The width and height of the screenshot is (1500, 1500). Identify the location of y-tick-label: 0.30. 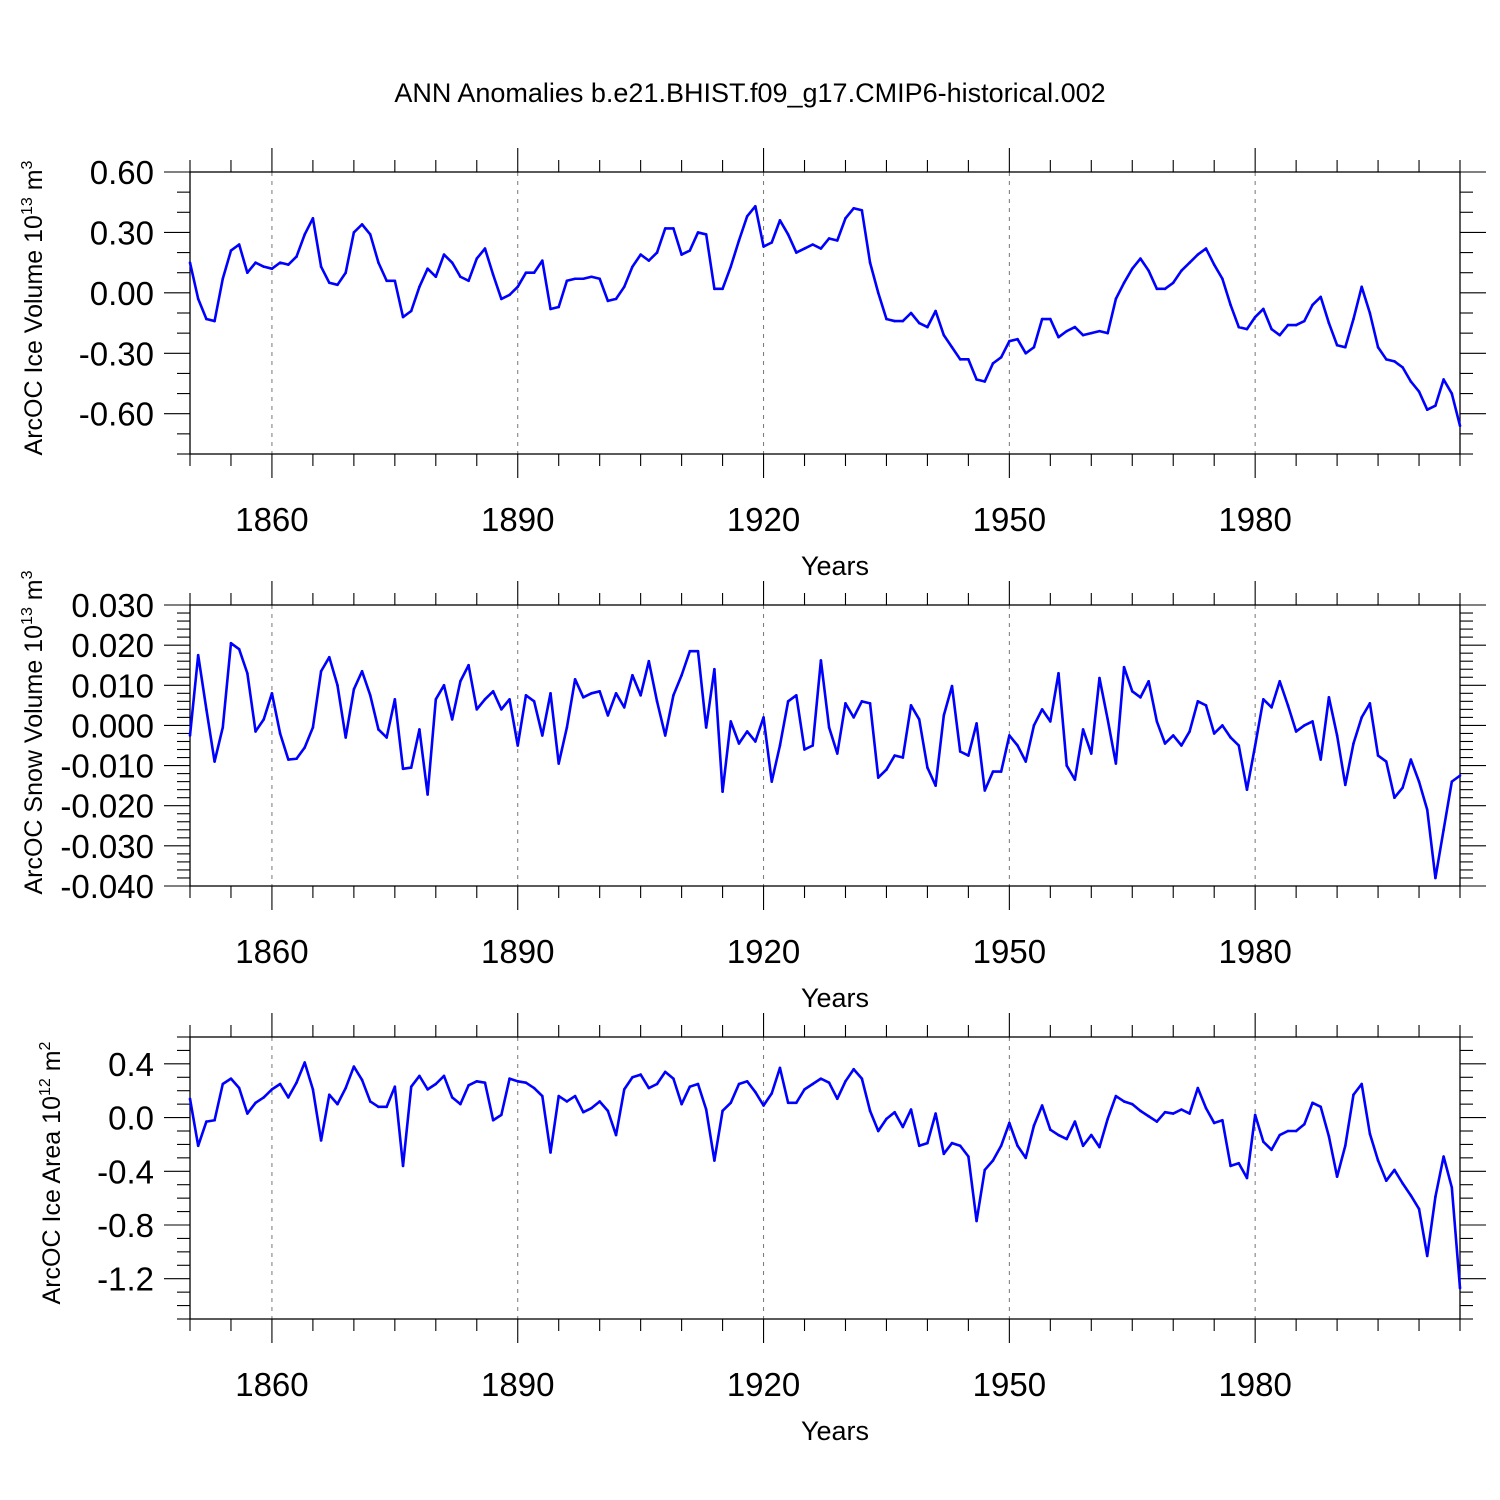
(122, 232).